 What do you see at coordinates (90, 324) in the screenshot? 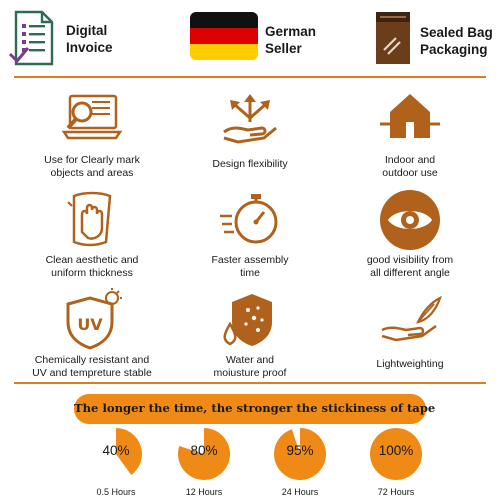
I see `svg-text: UV` at bounding box center [90, 324].